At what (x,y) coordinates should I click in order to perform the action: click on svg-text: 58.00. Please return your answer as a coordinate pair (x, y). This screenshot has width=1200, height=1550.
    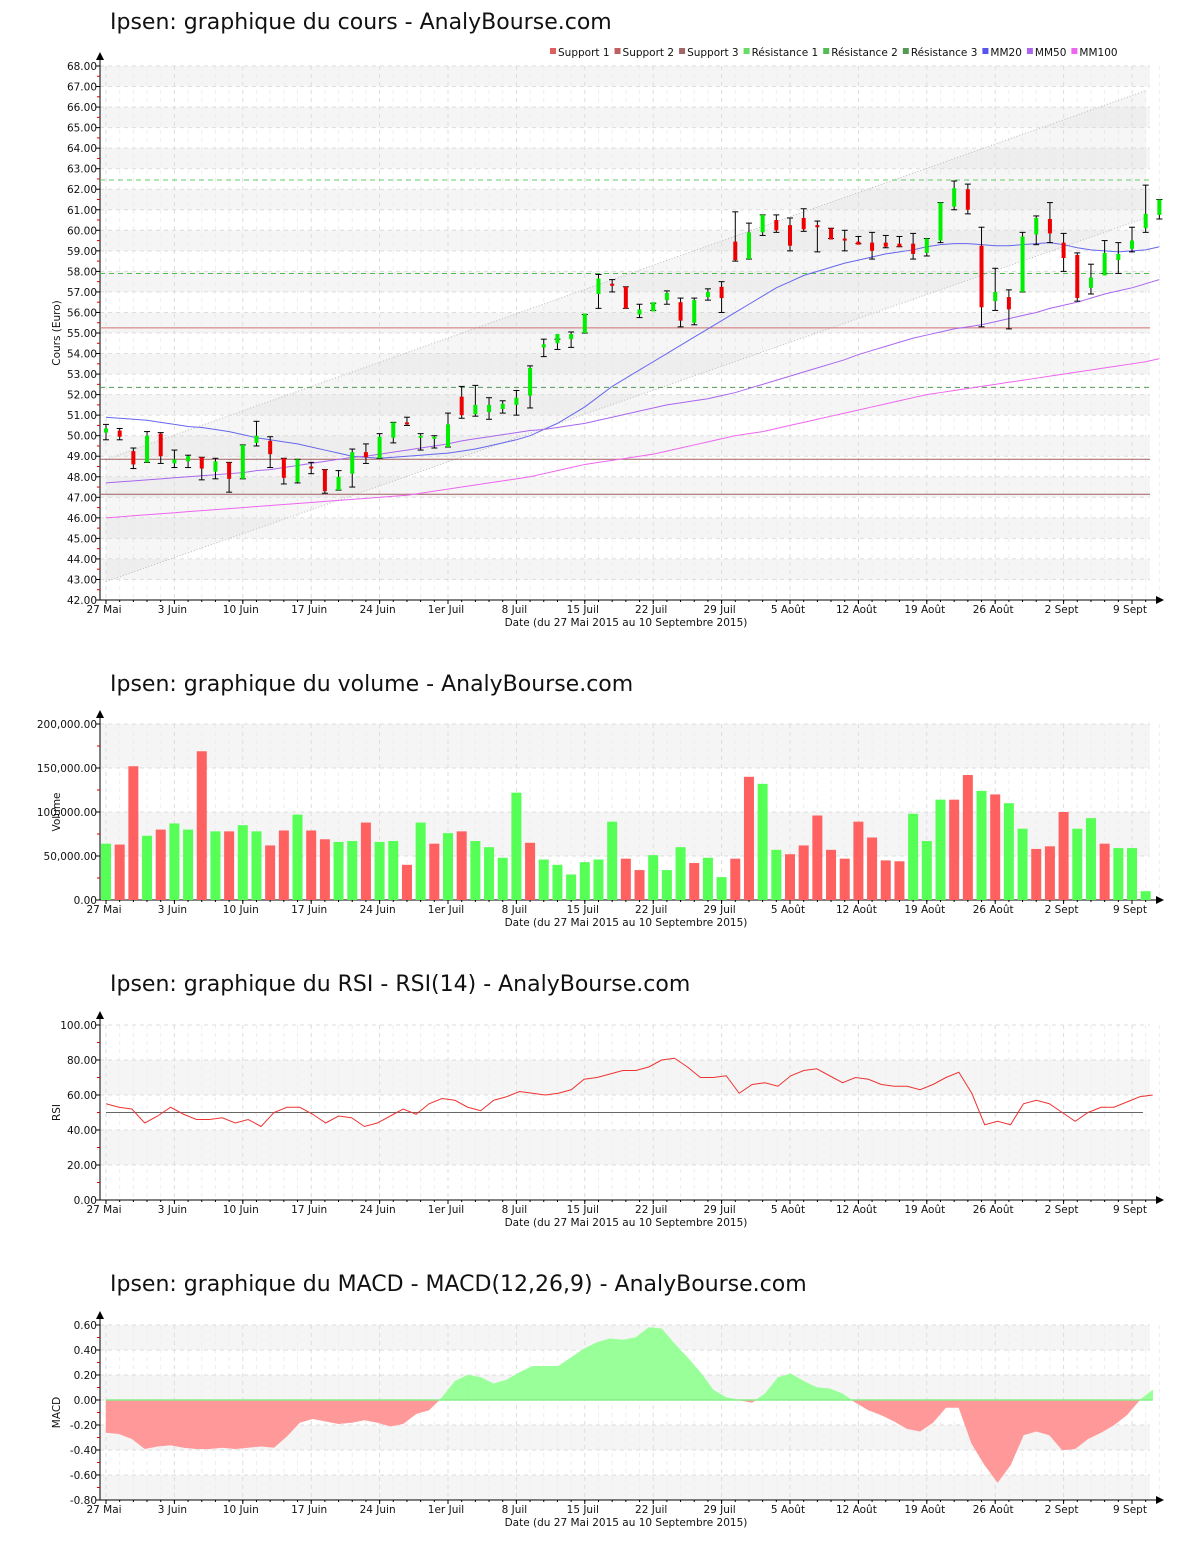
    Looking at the image, I should click on (82, 272).